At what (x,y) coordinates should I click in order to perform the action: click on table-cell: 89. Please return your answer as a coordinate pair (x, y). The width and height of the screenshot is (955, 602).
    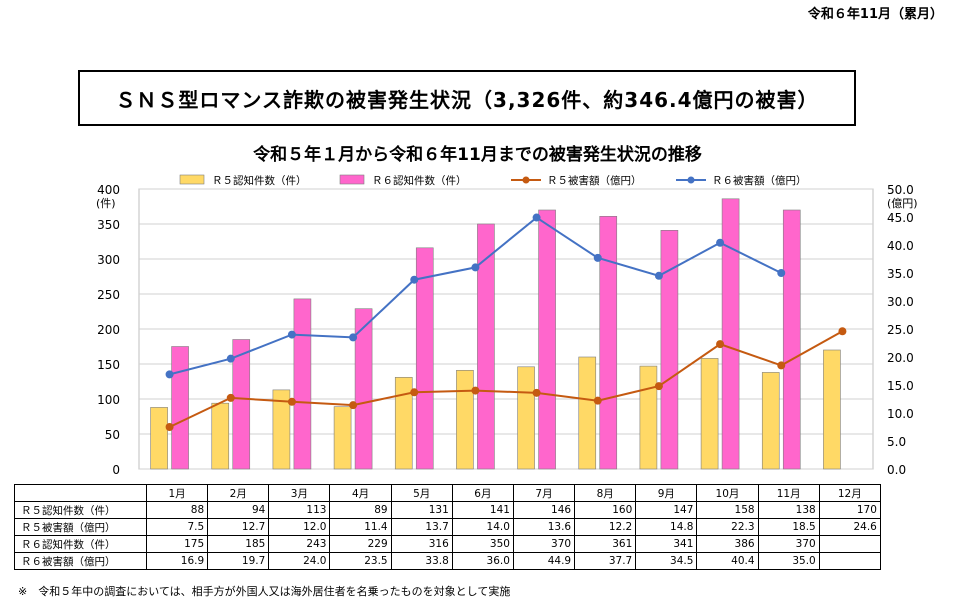
    Looking at the image, I should click on (360, 510).